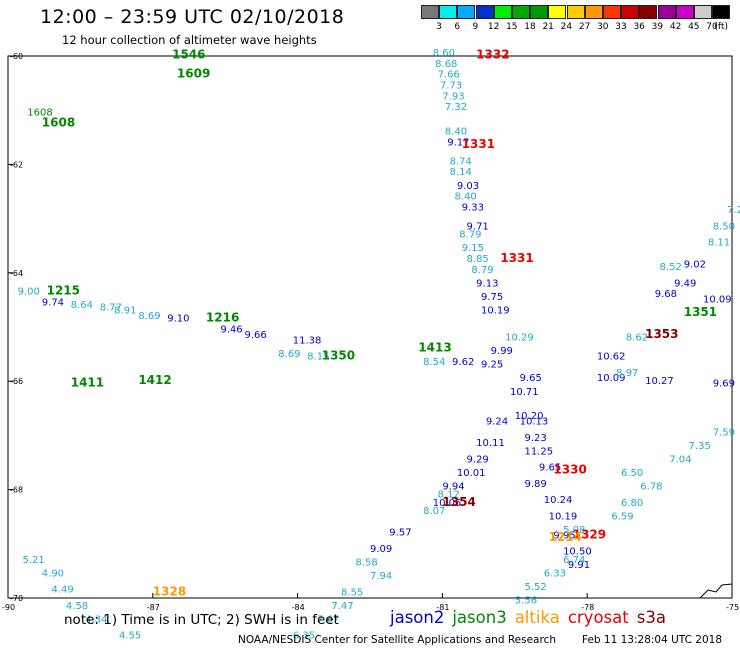  I want to click on swh-value: 10.19, so click(495, 310).